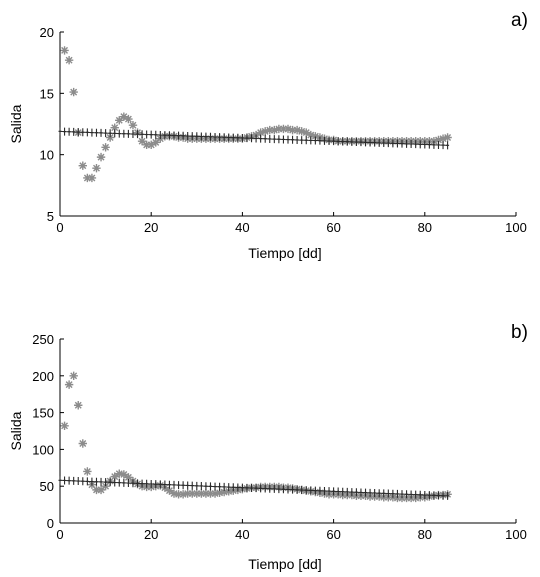 This screenshot has height=577, width=540. What do you see at coordinates (47, 486) in the screenshot?
I see `y-tick-label: 50` at bounding box center [47, 486].